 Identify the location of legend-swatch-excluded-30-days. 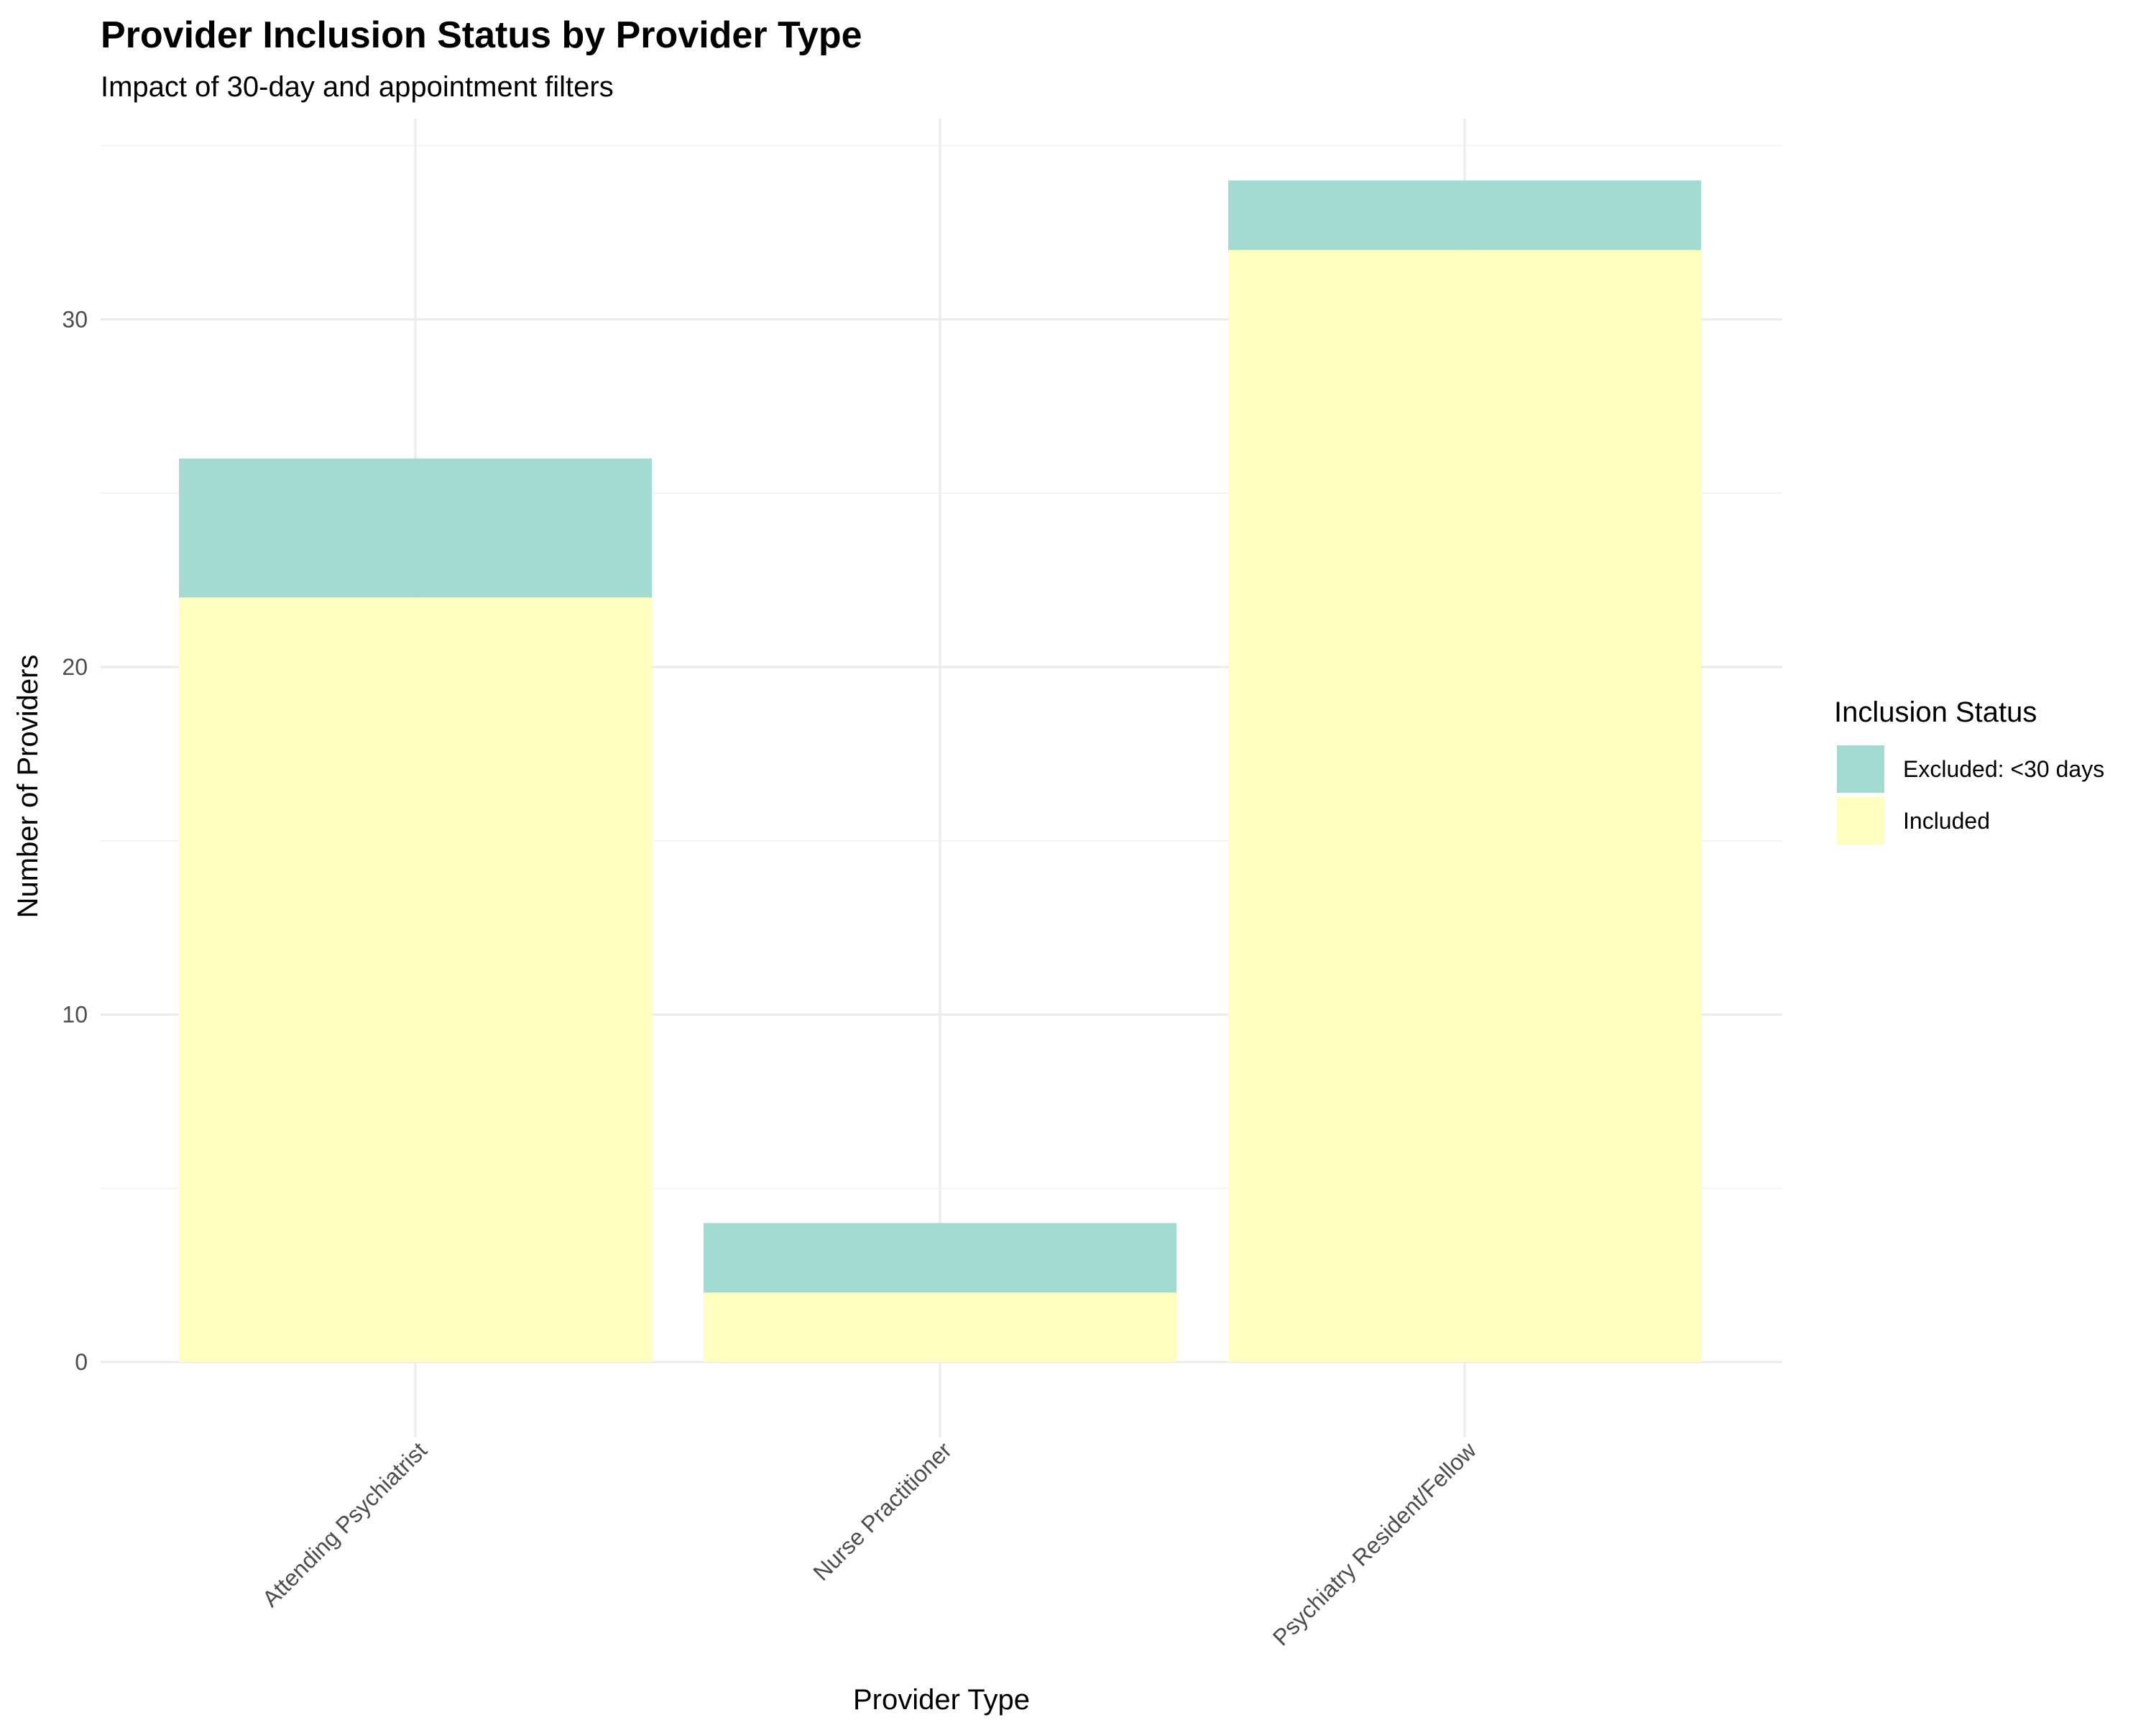
(1860, 769).